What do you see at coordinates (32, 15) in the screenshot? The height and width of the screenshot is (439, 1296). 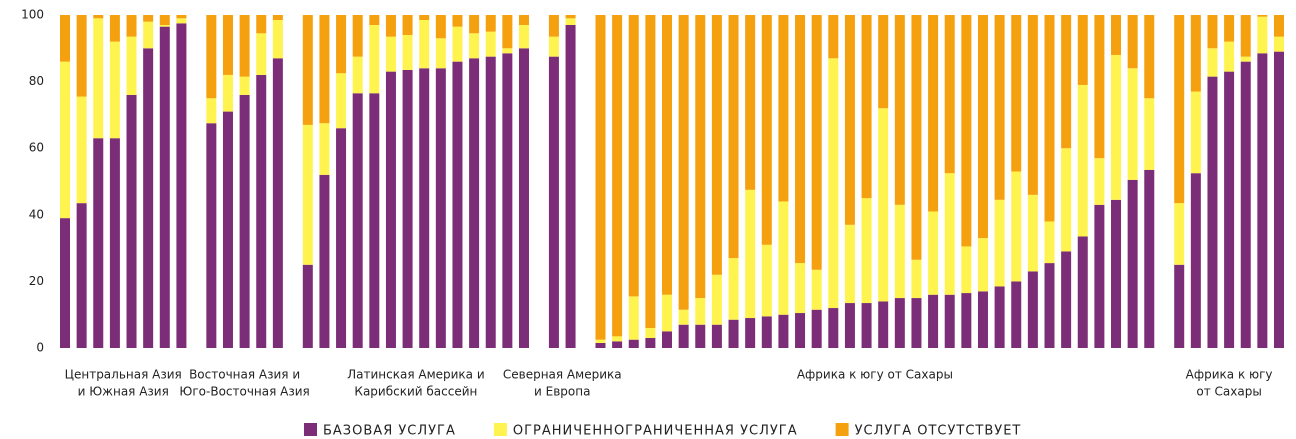 I see `y-tick-label: 100` at bounding box center [32, 15].